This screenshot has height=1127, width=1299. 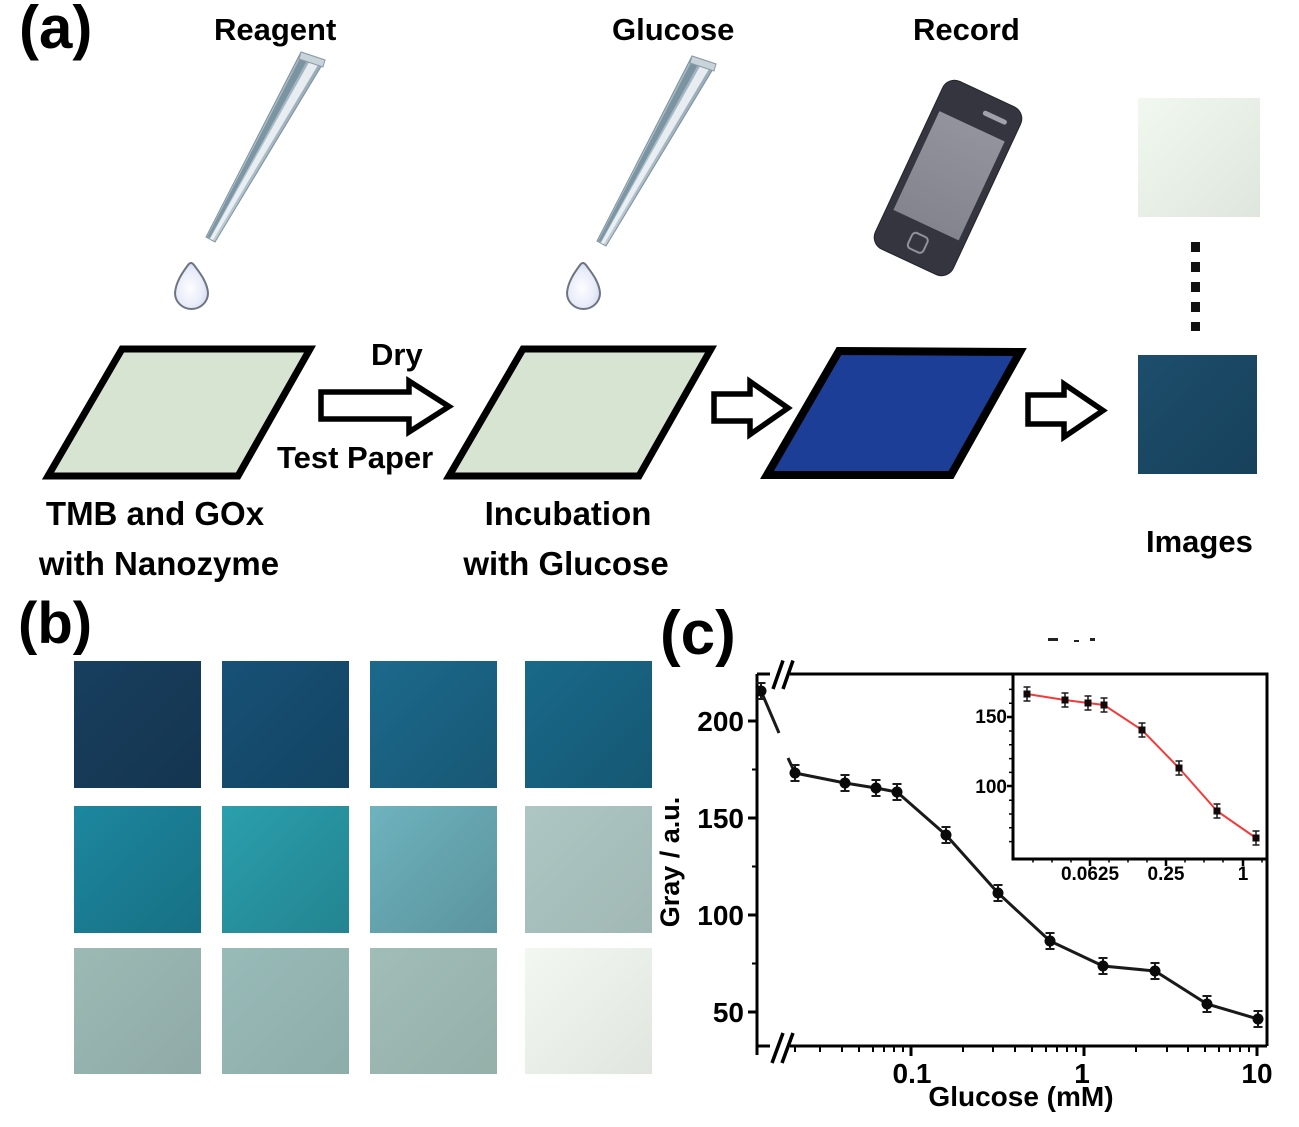 What do you see at coordinates (1256, 1073) in the screenshot?
I see `svg-text: 10` at bounding box center [1256, 1073].